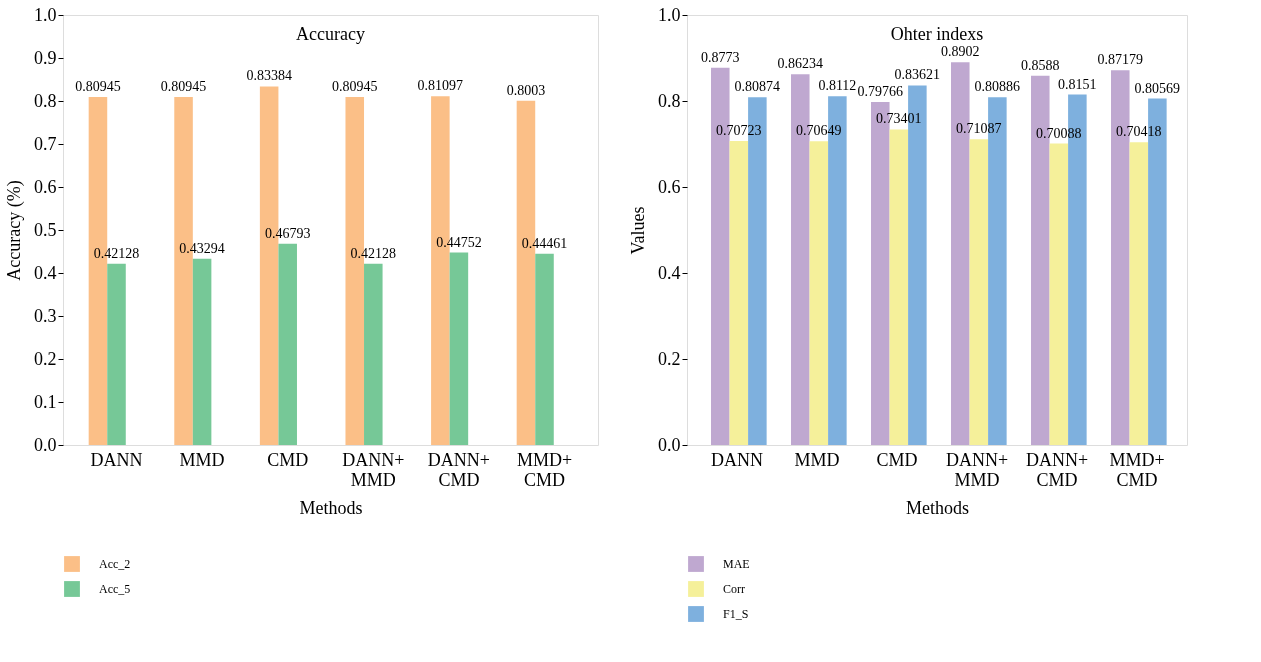 Image resolution: width=1261 pixels, height=662 pixels. What do you see at coordinates (917, 75) in the screenshot?
I see `data-label: 0.83621` at bounding box center [917, 75].